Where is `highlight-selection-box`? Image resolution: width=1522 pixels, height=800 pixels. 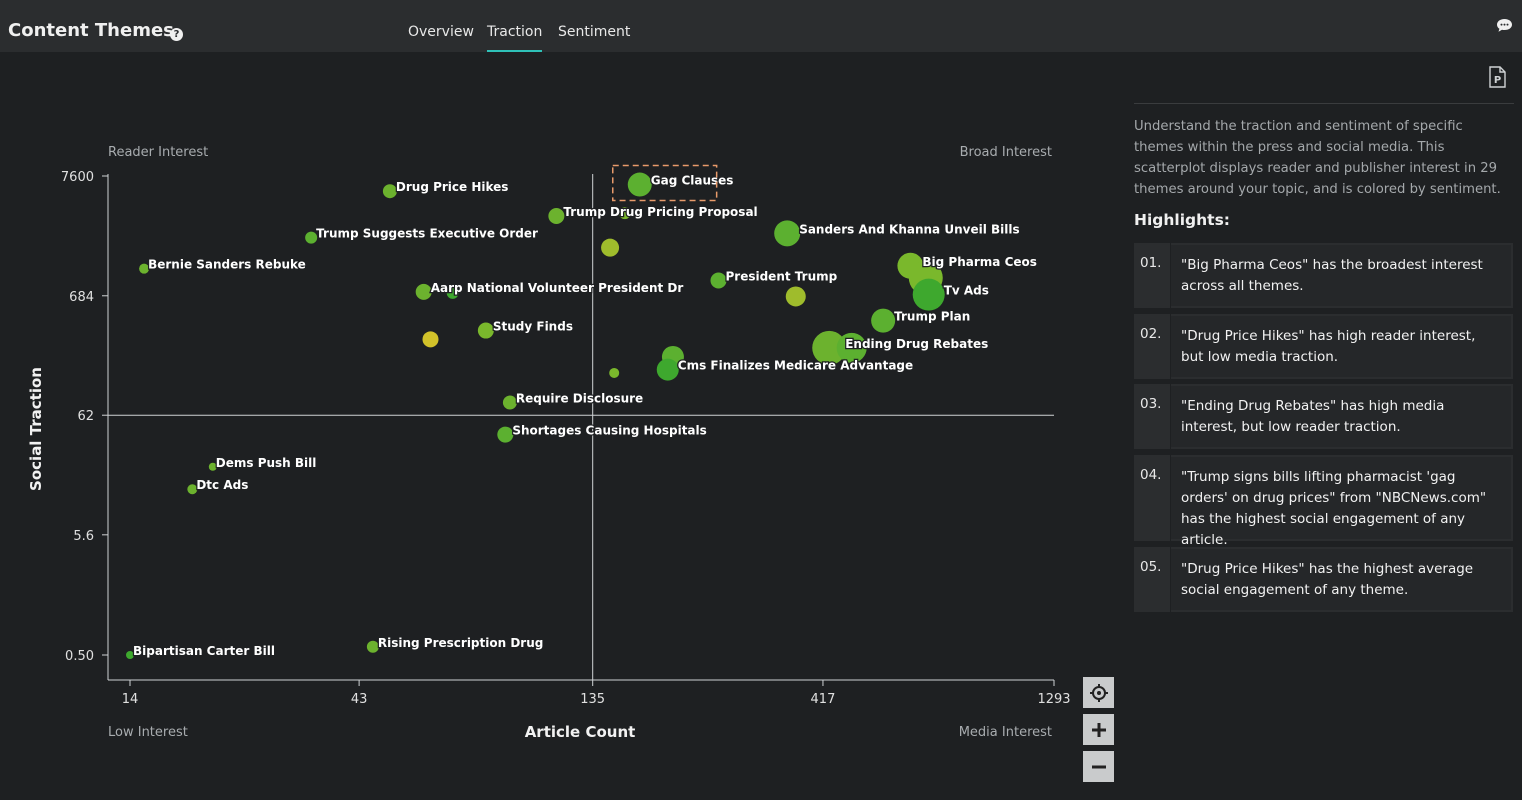
highlight-selection-box is located at coordinates (665, 183).